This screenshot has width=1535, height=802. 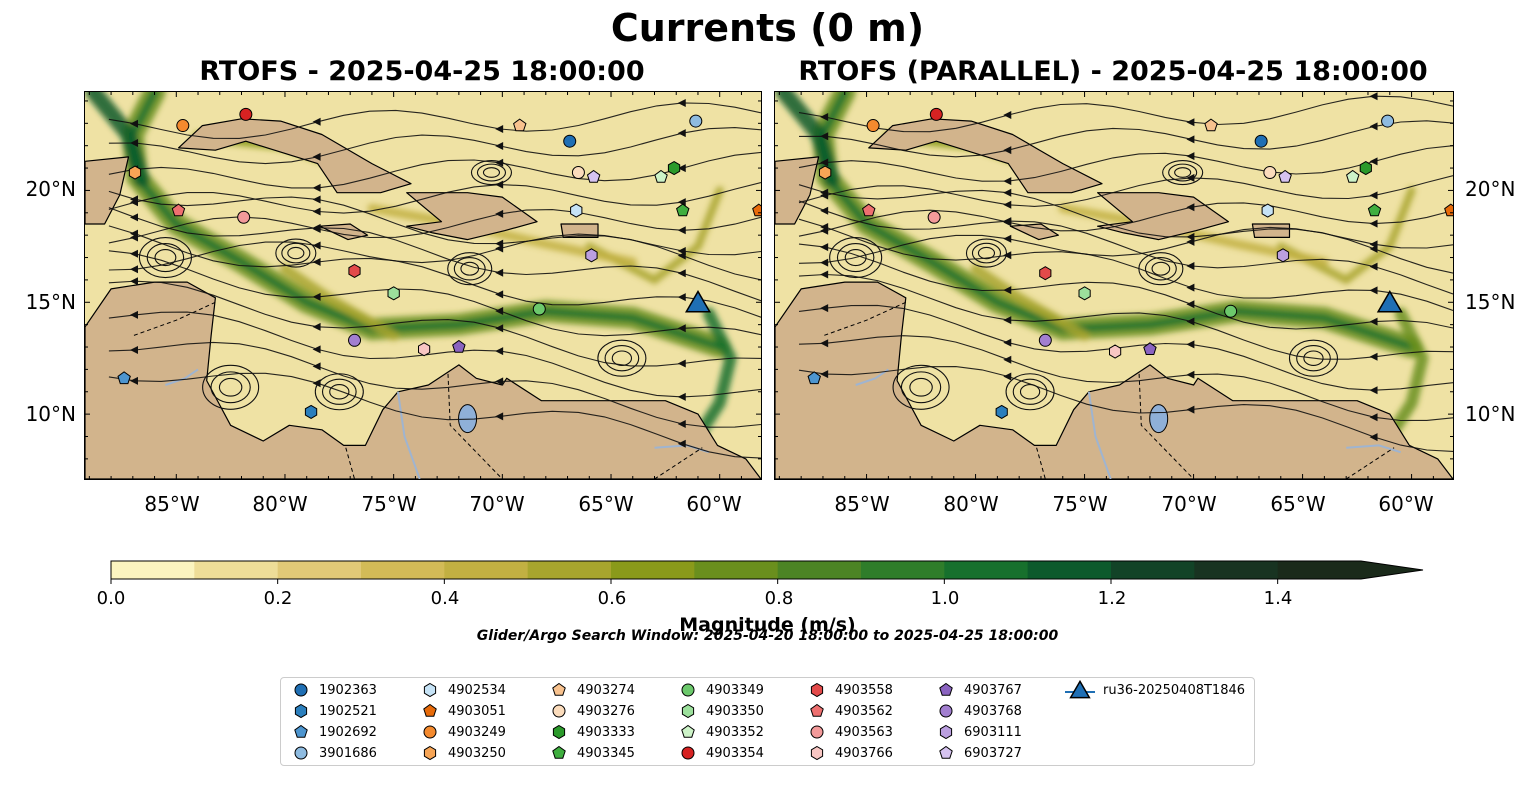 What do you see at coordinates (864, 732) in the screenshot?
I see `legend-label: 4903563` at bounding box center [864, 732].